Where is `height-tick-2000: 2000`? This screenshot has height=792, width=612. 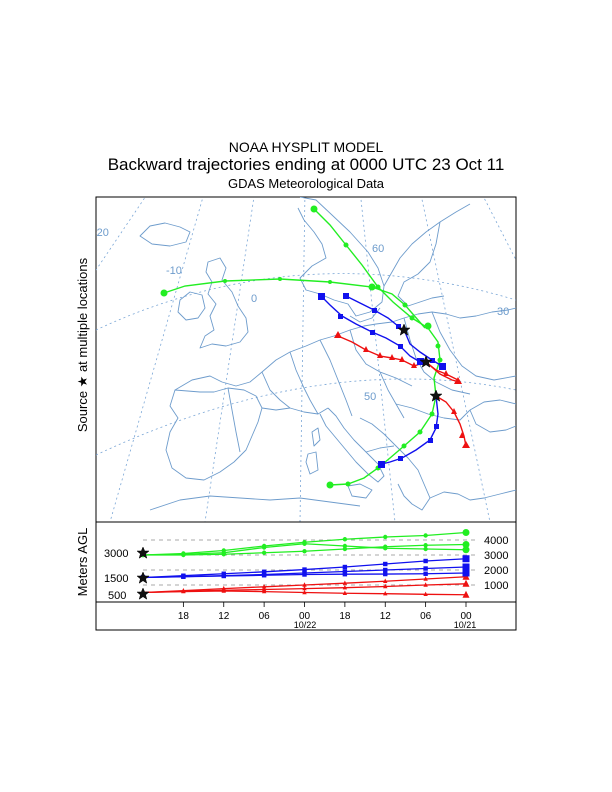
height-tick-2000: 2000 is located at coordinates (496, 571).